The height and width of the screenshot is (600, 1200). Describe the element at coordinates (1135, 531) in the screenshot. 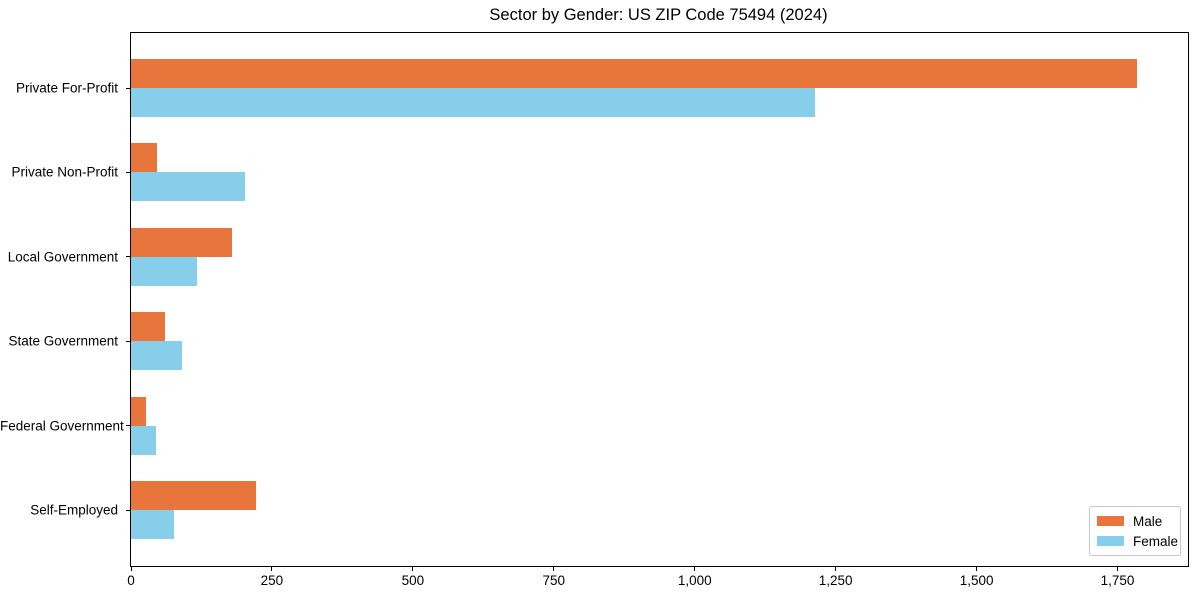

I see `legend: Male Female` at that location.